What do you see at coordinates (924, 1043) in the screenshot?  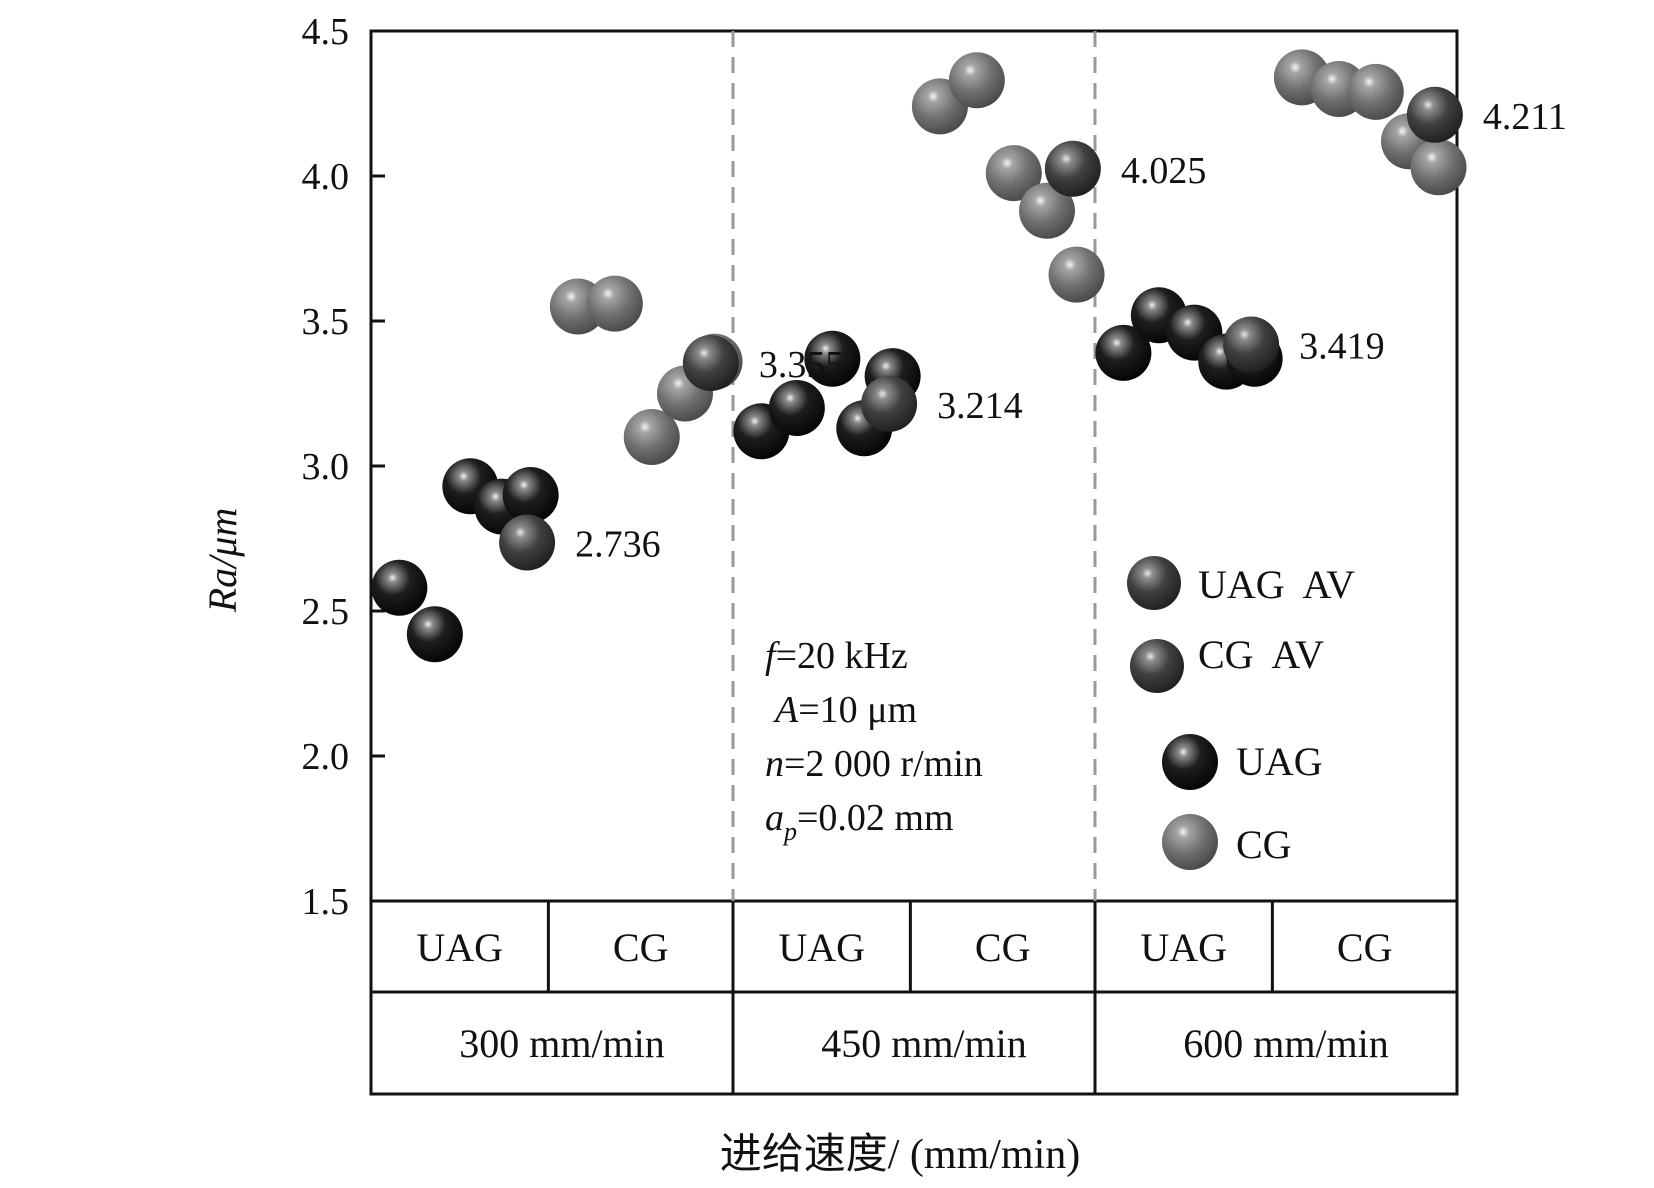 I see `group-label-1: 450 mm/min` at bounding box center [924, 1043].